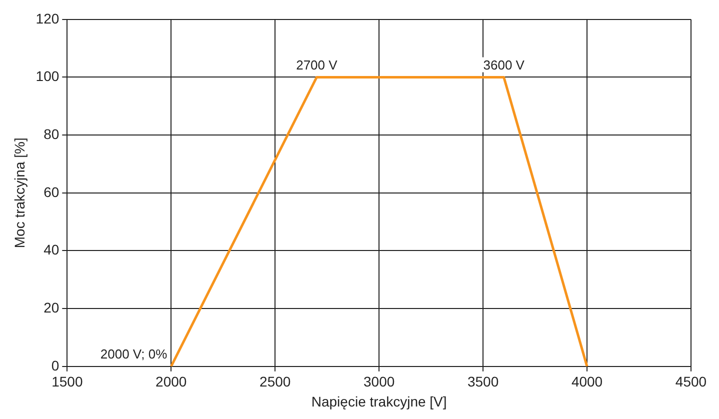  What do you see at coordinates (48, 76) in the screenshot?
I see `y-tick-label: 100` at bounding box center [48, 76].